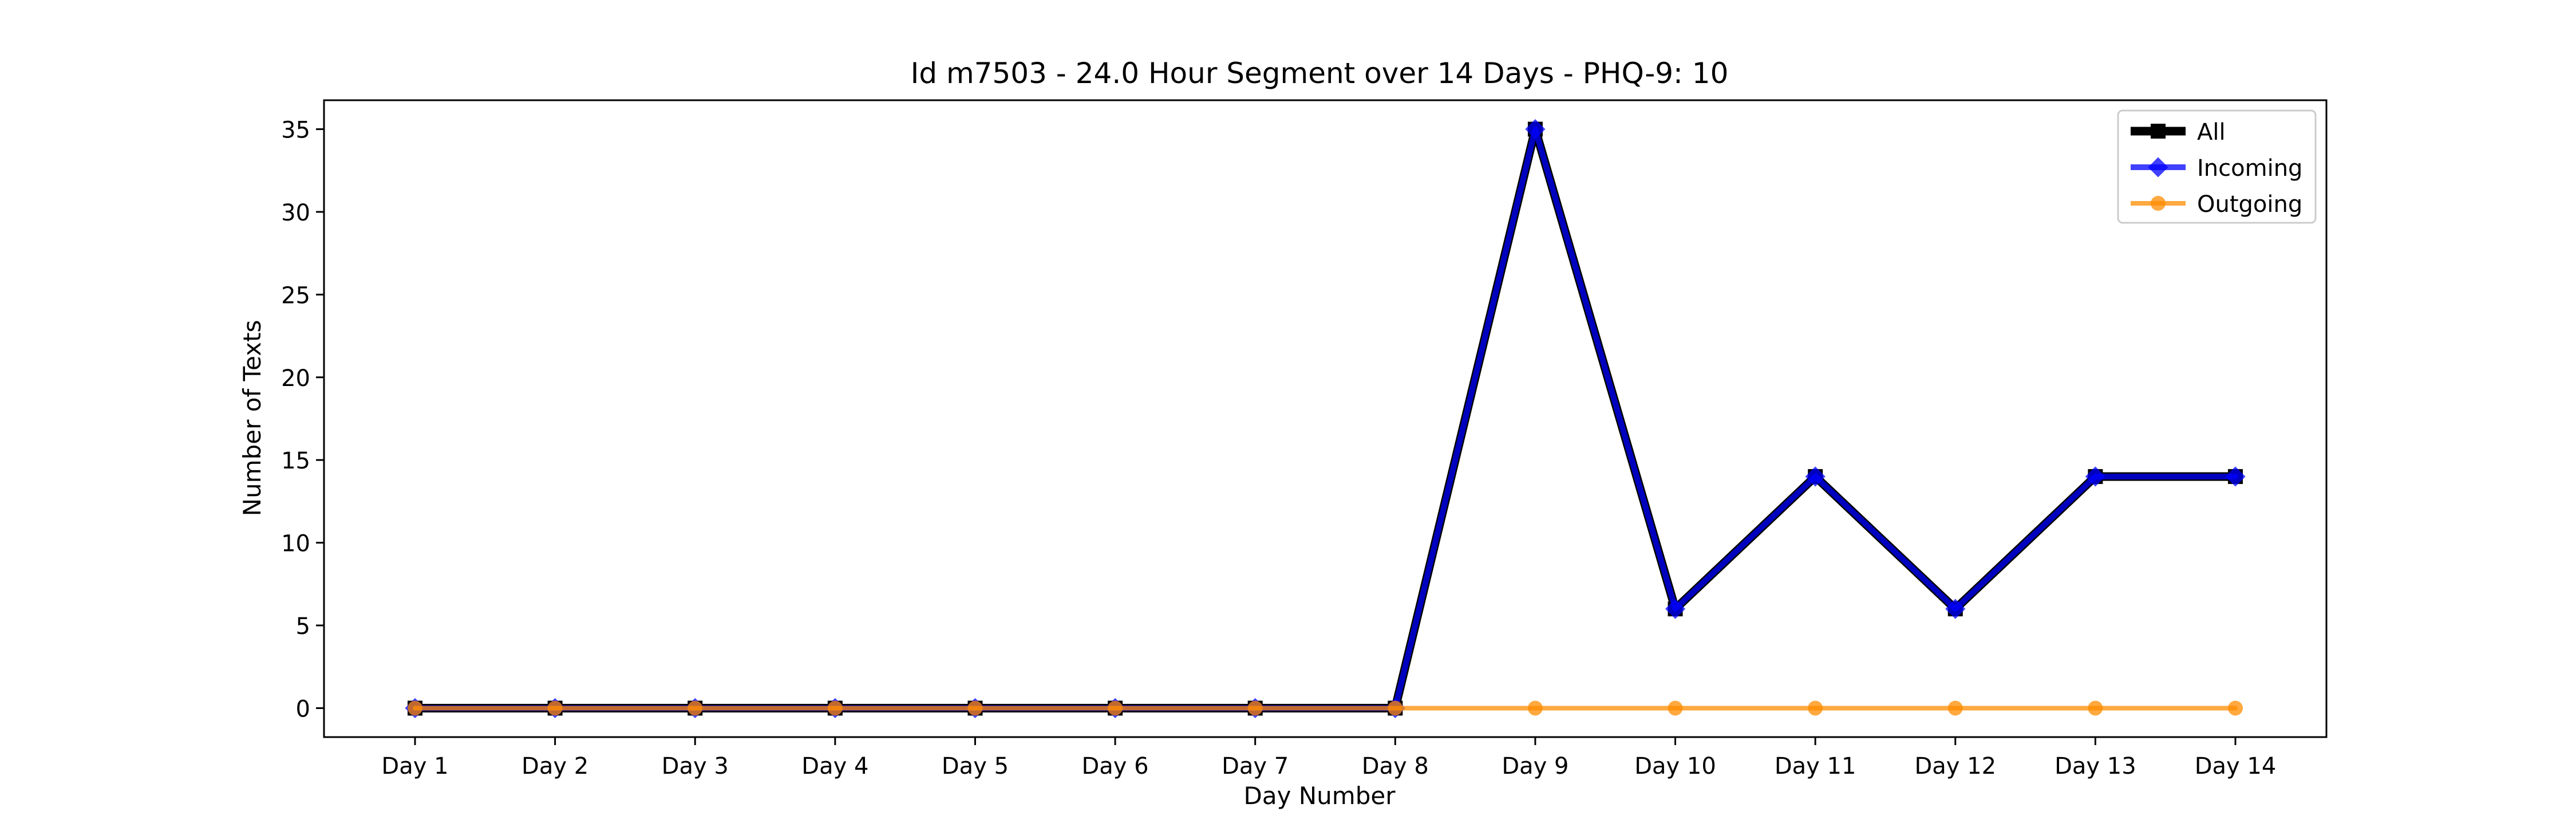 The height and width of the screenshot is (827, 2576). I want to click on y-tick-label: 35, so click(295, 130).